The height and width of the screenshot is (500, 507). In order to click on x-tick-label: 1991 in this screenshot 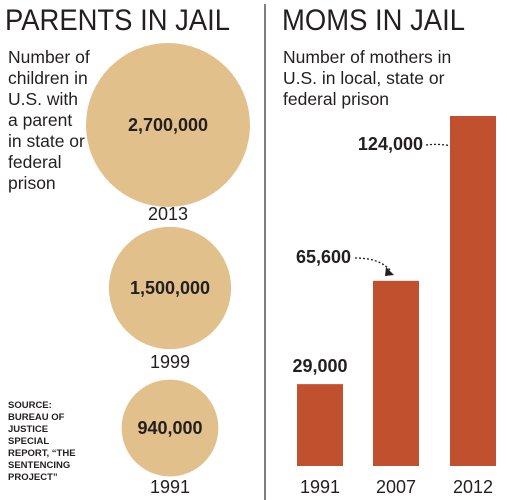, I will do `click(320, 487)`.